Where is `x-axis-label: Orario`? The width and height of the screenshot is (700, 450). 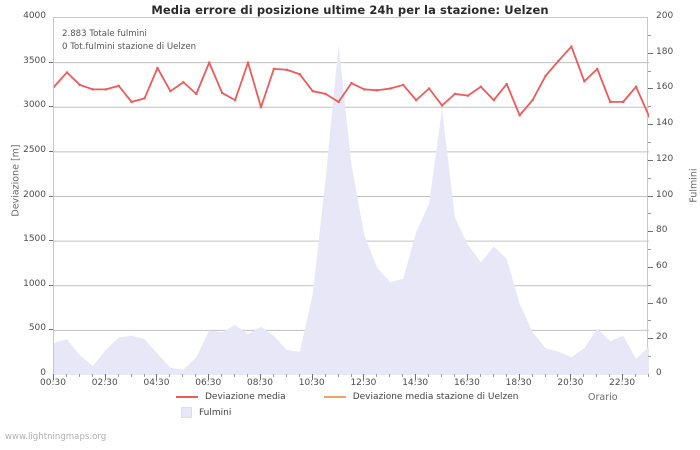 x-axis-label: Orario is located at coordinates (603, 397).